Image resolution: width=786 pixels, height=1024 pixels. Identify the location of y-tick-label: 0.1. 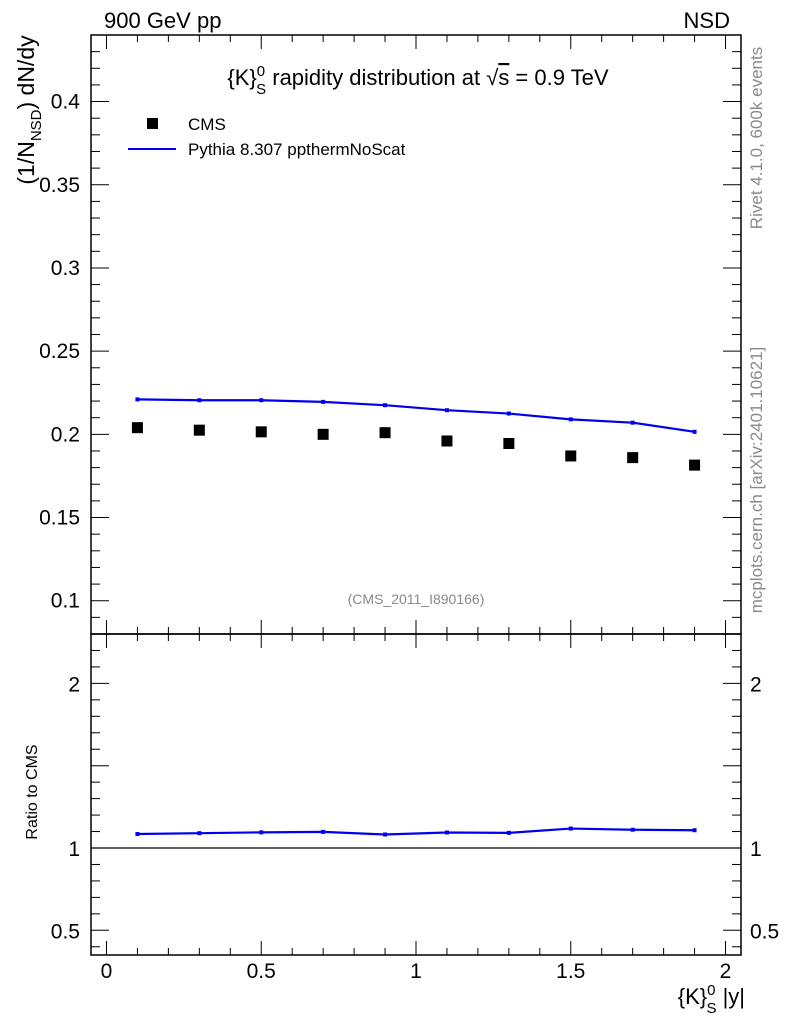
(65, 601).